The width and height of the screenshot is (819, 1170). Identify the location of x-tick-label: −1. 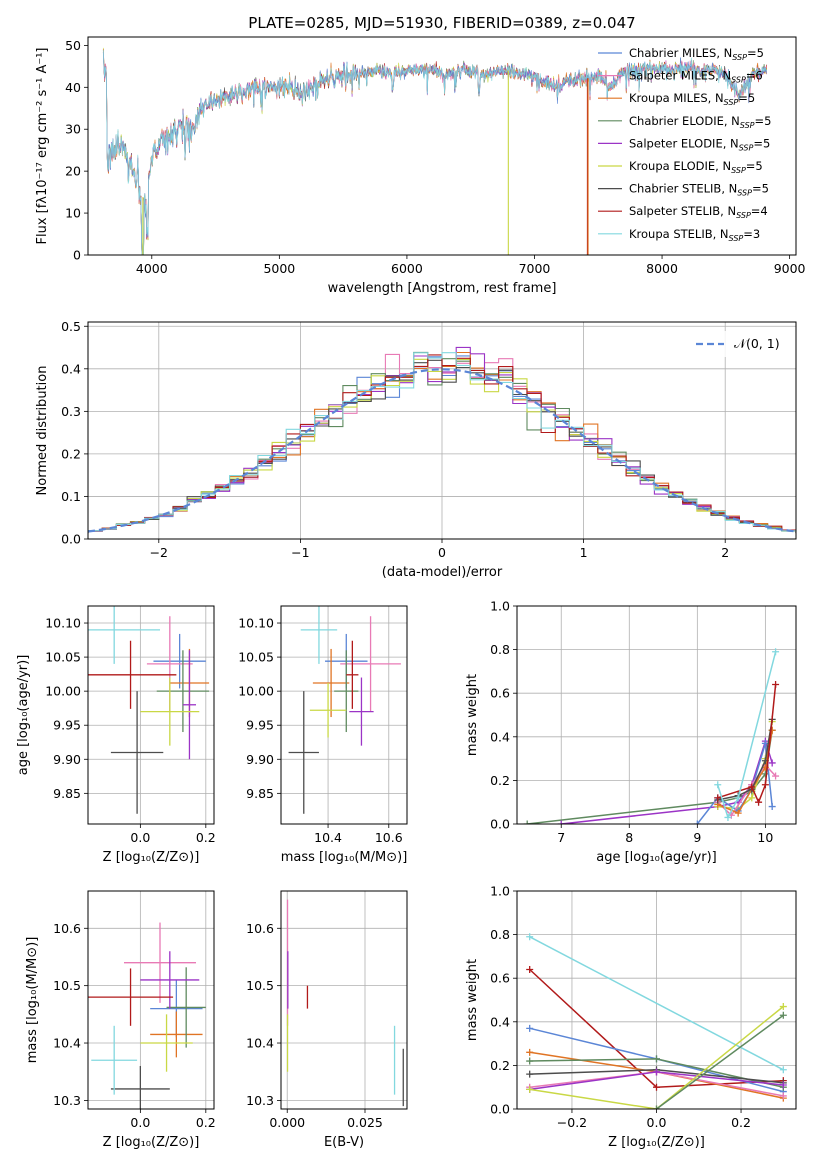
(300, 552).